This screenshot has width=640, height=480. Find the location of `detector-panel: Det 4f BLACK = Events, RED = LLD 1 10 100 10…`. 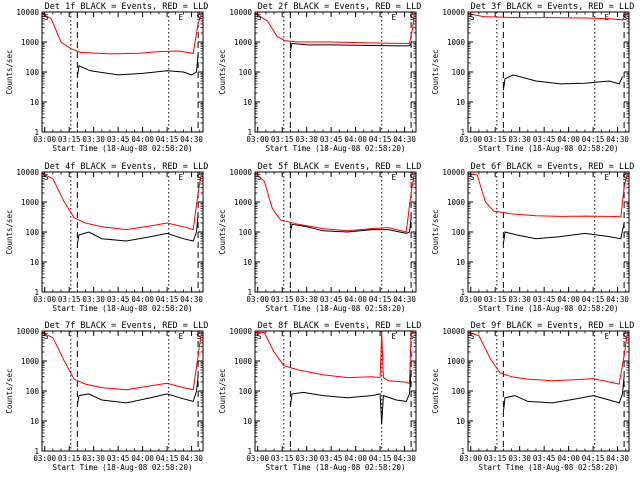

detector-panel: Det 4f BLACK = Events, RED = LLD 1 10 100 10… is located at coordinates (106, 237).